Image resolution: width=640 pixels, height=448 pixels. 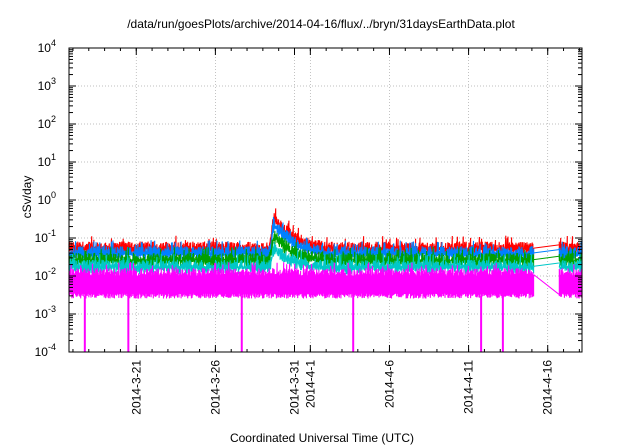 I want to click on y-tick-labels: 10⁻⁴ 10⁻³ 10⁻² 10⁻¹ 10⁰ 10¹ 10² 10³ 10⁴, so click(x=45, y=198).